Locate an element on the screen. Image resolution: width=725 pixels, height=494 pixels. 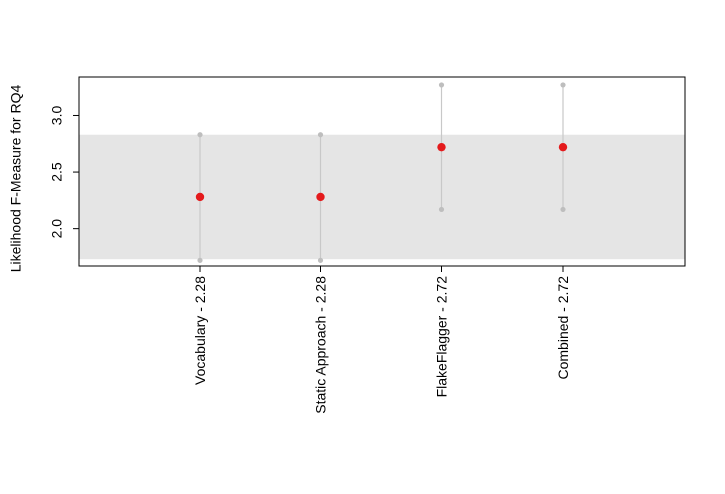
x-tick-label: Combined - 2.72 is located at coordinates (563, 328).